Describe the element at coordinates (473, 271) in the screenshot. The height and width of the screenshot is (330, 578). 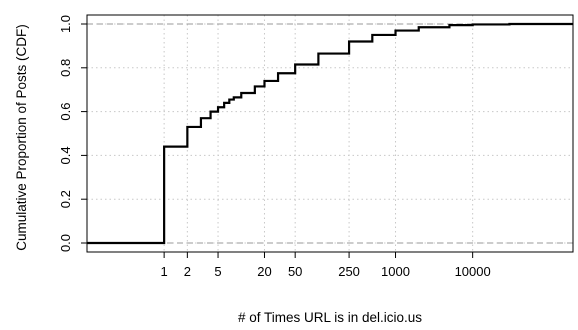
I see `x-tick-label: 10000` at that location.